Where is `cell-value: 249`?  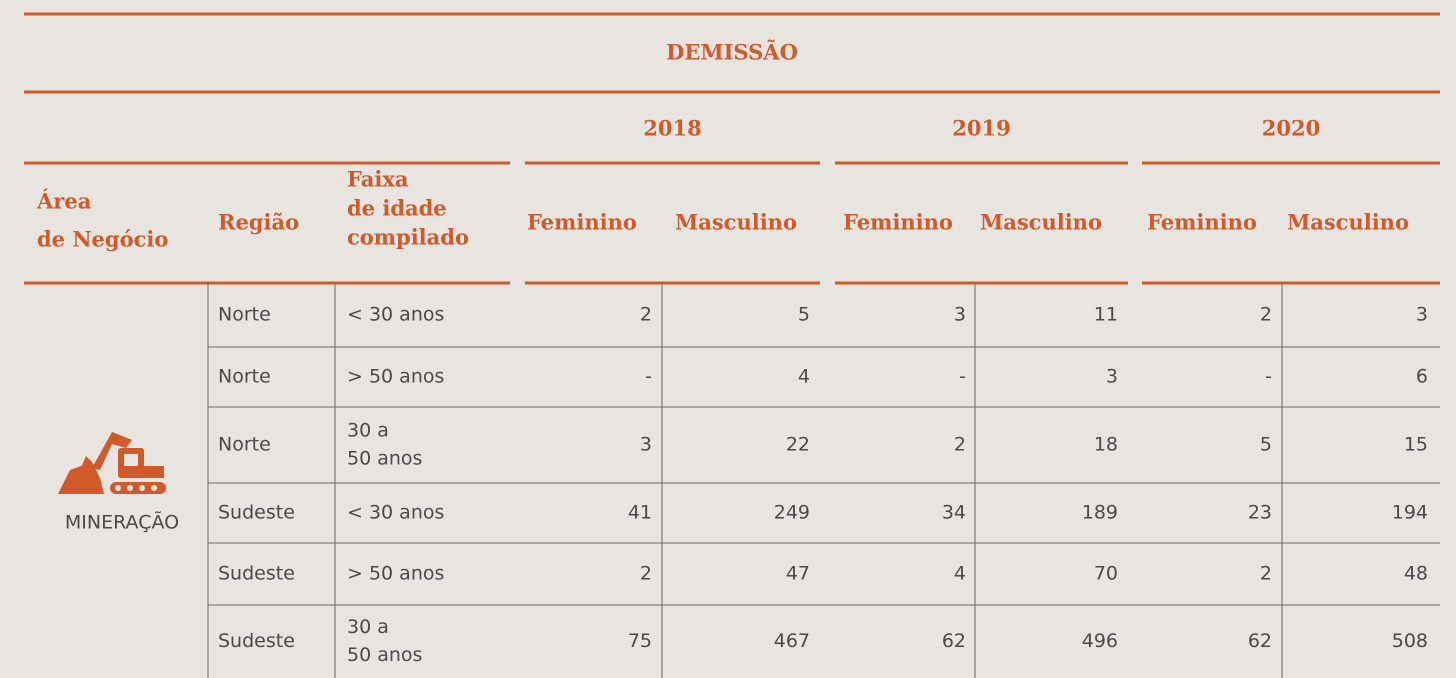
cell-value: 249 is located at coordinates (792, 513).